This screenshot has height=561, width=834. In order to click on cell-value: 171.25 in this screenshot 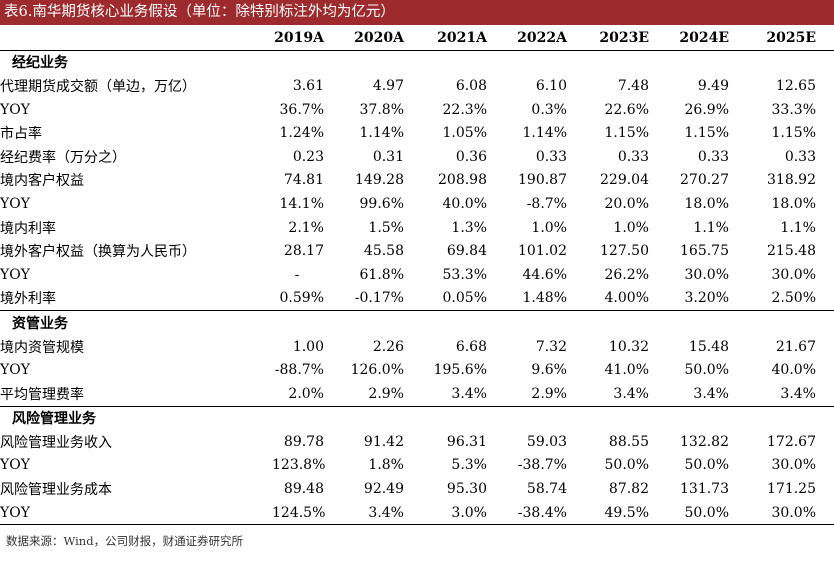, I will do `click(791, 489)`.